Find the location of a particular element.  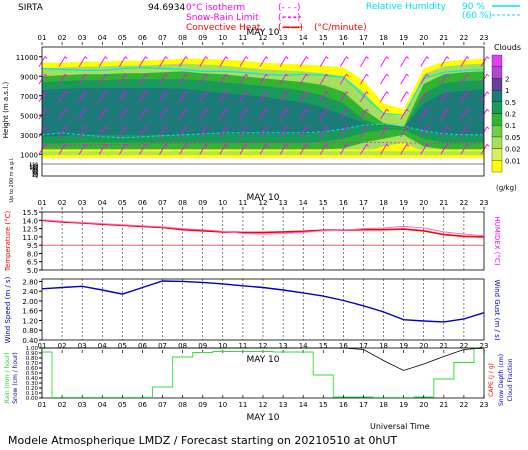

temp-series-line is located at coordinates (263, 228).